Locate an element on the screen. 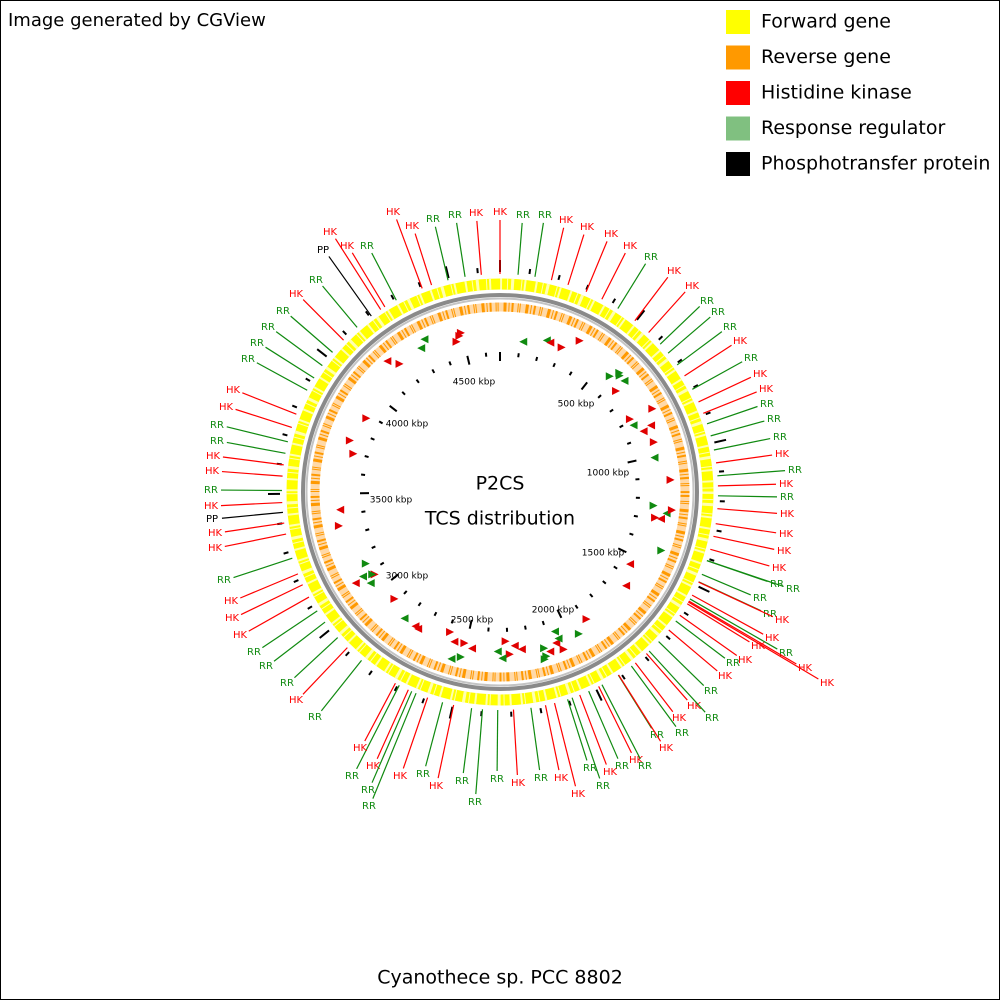 The height and width of the screenshot is (1000, 1000). feature-label: PP is located at coordinates (323, 250).